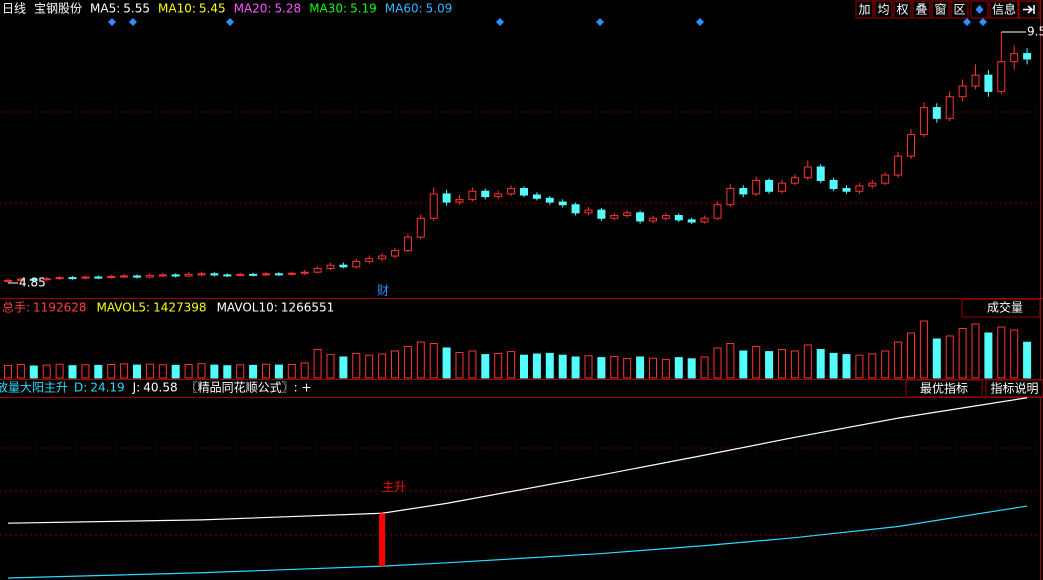 Image resolution: width=1043 pixels, height=580 pixels. I want to click on period-label: 日线, so click(14, 9).